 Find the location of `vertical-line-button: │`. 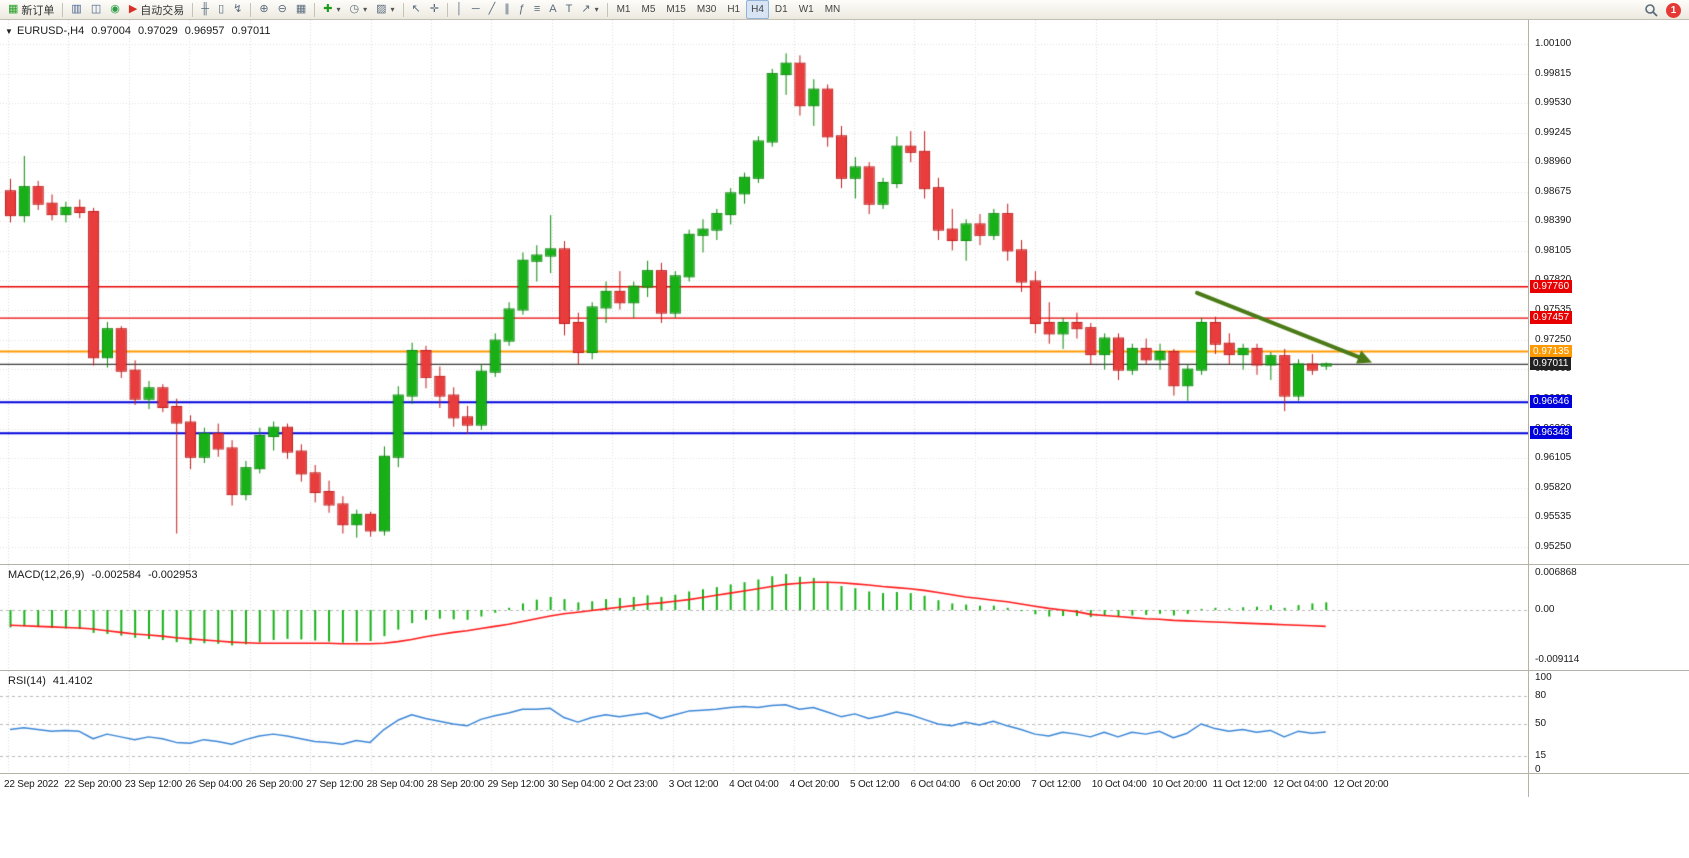

vertical-line-button: │ is located at coordinates (459, 9).